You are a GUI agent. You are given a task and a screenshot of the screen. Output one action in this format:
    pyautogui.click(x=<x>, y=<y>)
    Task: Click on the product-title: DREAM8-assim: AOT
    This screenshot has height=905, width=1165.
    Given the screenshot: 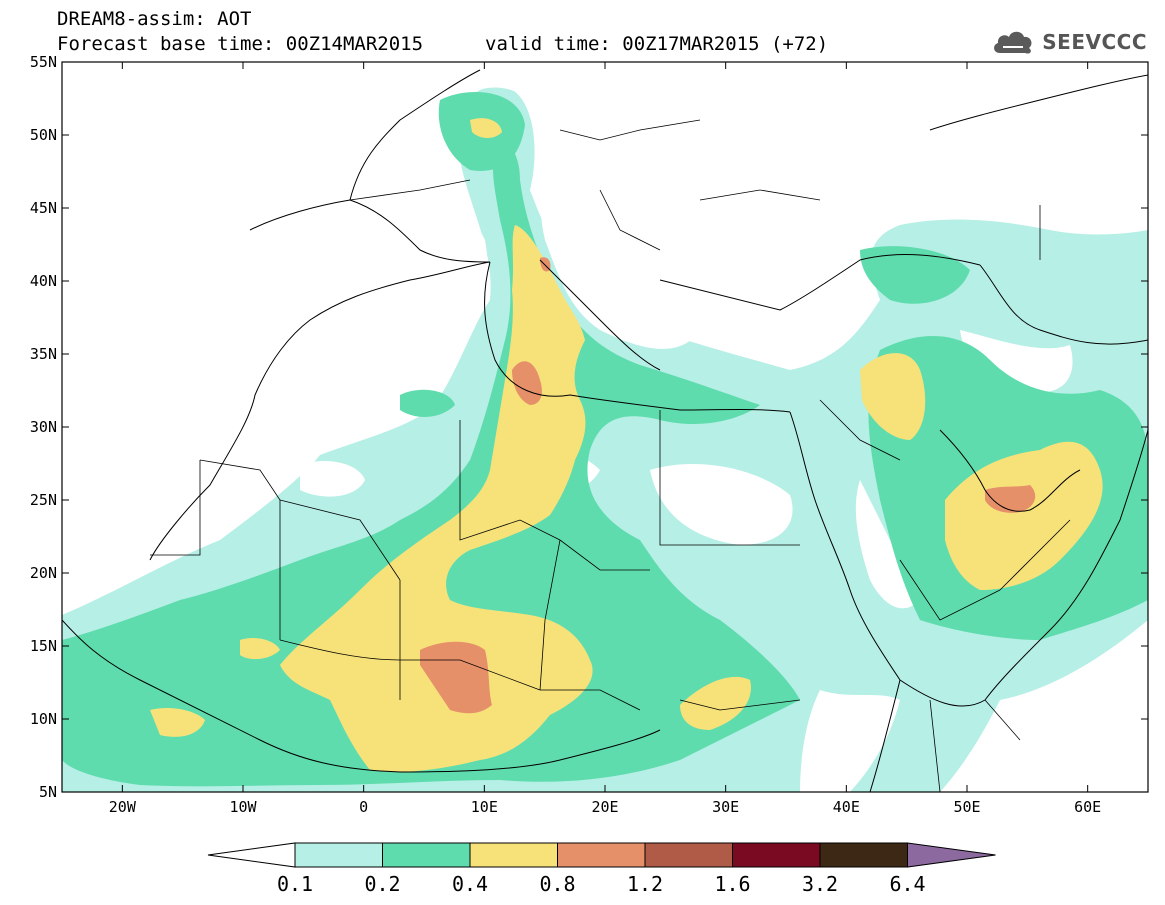 What is the action you would take?
    pyautogui.click(x=154, y=19)
    